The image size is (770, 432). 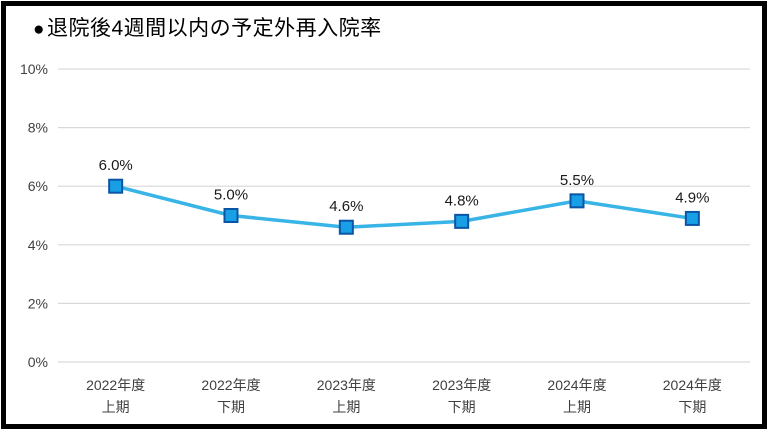 What do you see at coordinates (38, 186) in the screenshot?
I see `y-tick-label: 6%` at bounding box center [38, 186].